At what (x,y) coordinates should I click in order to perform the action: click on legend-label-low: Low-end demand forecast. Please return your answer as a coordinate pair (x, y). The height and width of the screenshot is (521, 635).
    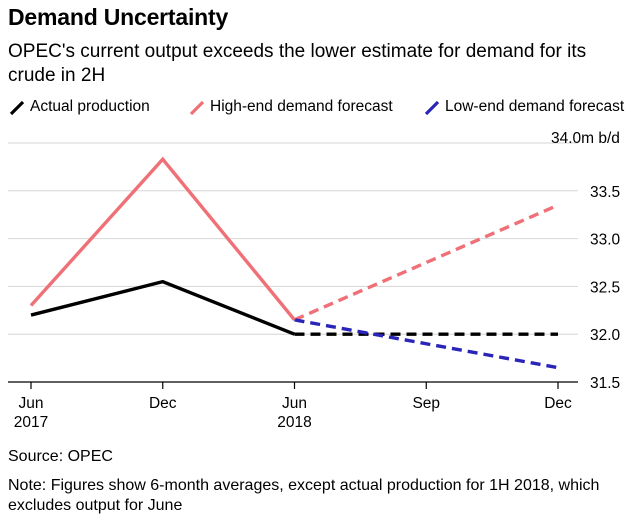
    Looking at the image, I should click on (535, 106).